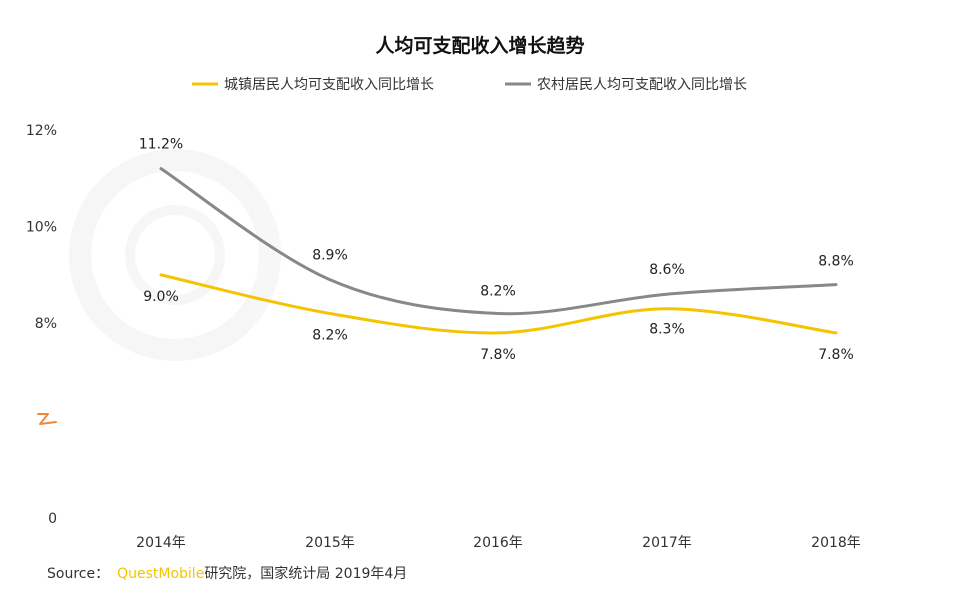 Image resolution: width=960 pixels, height=594 pixels. Describe the element at coordinates (161, 145) in the screenshot. I see `data-label: 11.2%` at that location.